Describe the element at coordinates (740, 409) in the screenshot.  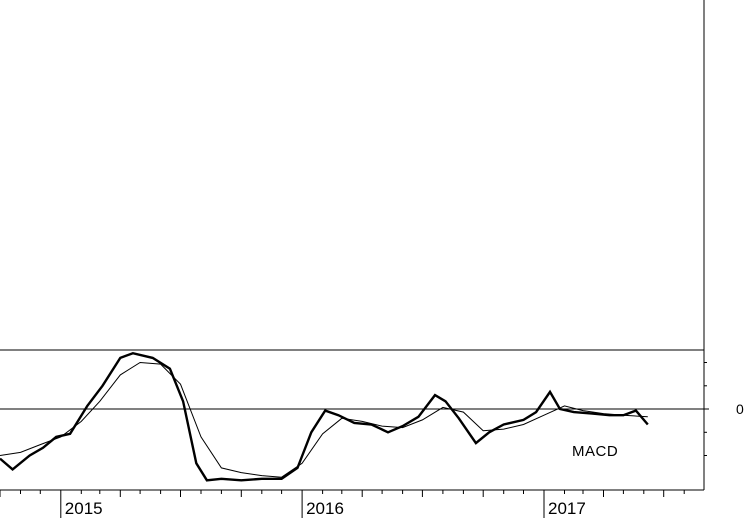
I see `macd-tick-label: 0` at that location.